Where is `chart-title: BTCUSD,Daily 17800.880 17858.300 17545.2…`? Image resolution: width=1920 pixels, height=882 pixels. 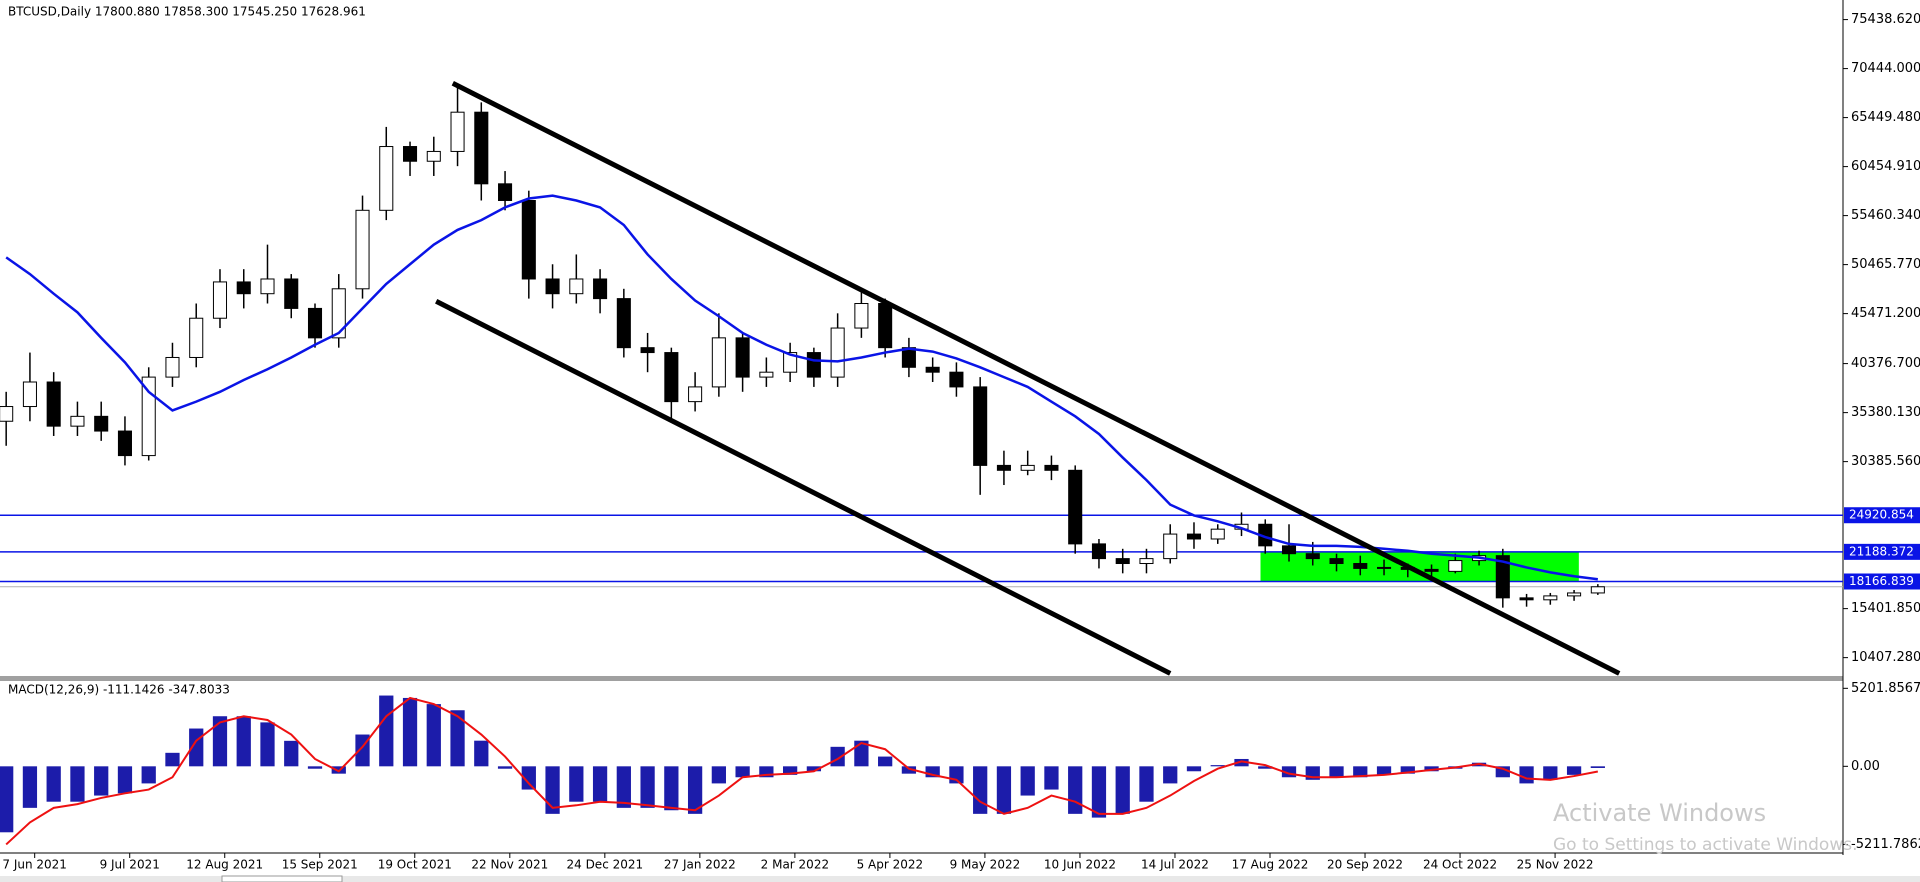 chart-title: BTCUSD,Daily 17800.880 17858.300 17545.2… is located at coordinates (187, 12).